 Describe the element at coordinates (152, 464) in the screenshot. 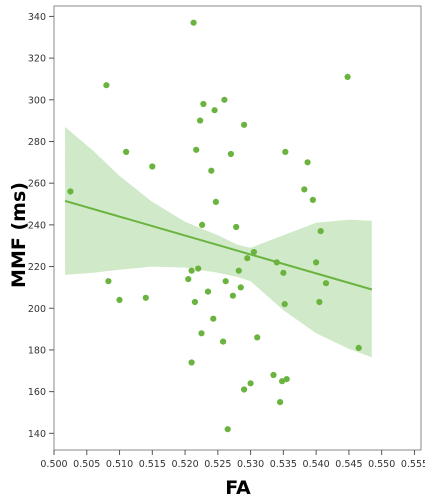

I see `x-tick-label: 0.515` at that location.